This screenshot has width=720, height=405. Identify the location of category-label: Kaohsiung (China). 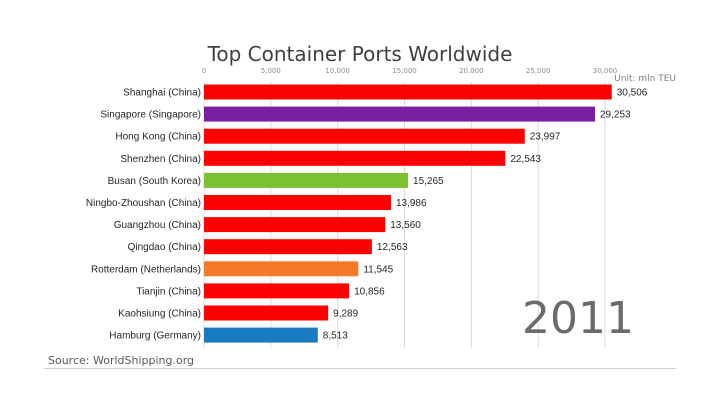
(159, 314).